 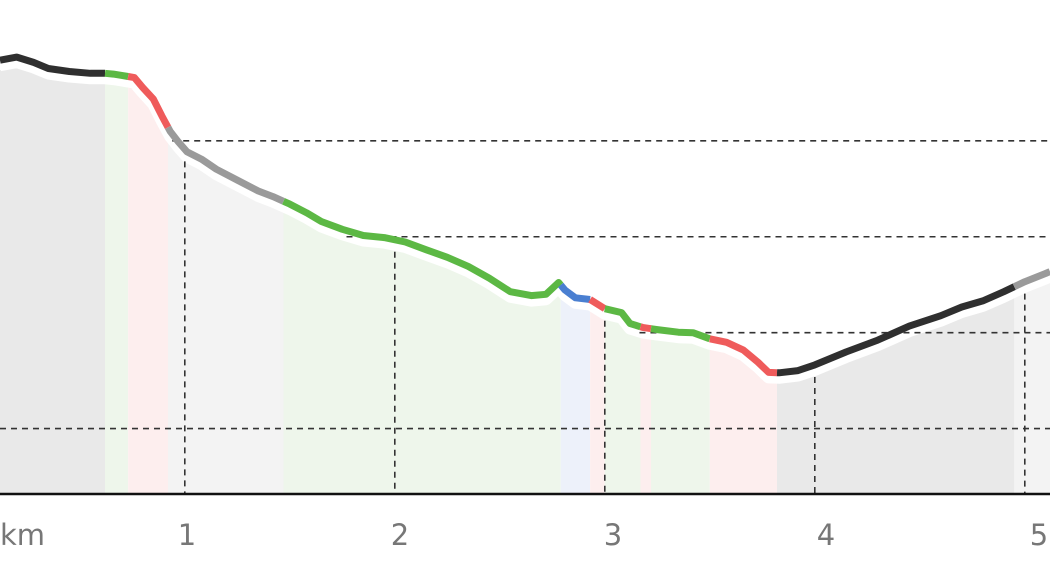 What do you see at coordinates (187, 535) in the screenshot?
I see `x-tick-label-1: 1` at bounding box center [187, 535].